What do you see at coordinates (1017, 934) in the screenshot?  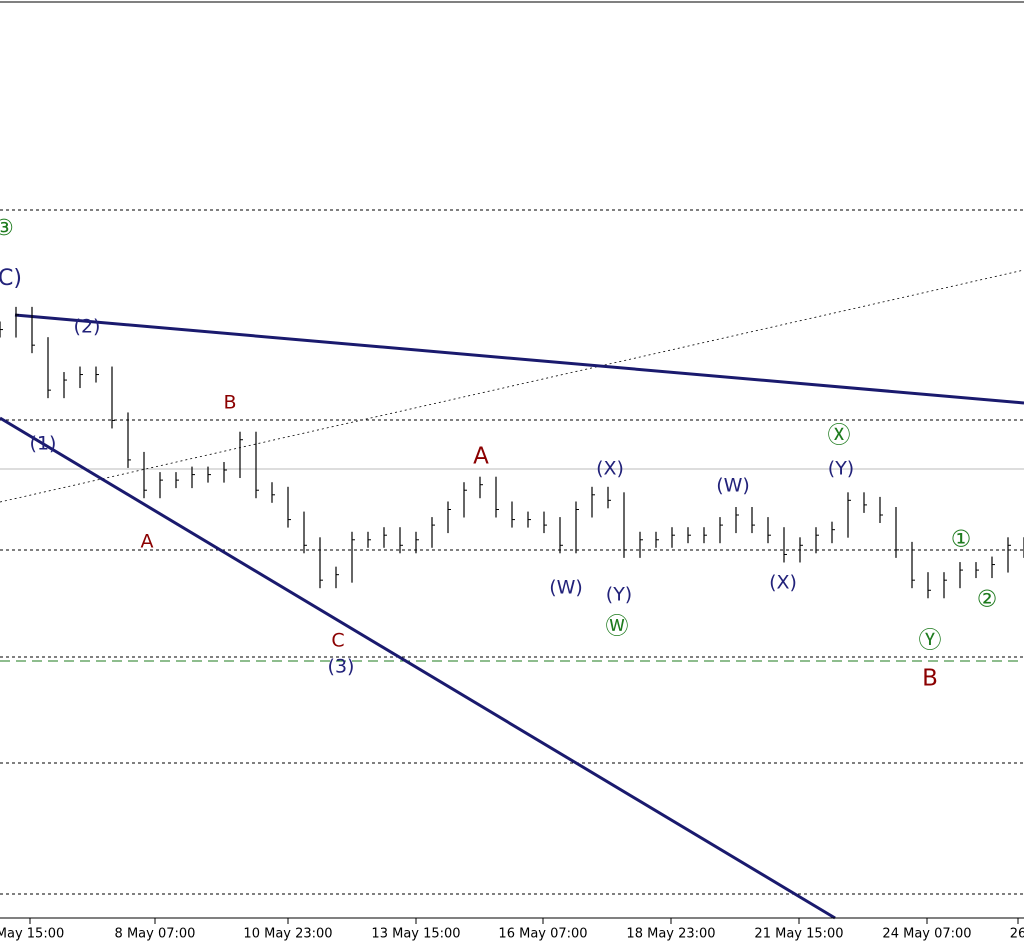 I see `x-tick-label: 26` at bounding box center [1017, 934].